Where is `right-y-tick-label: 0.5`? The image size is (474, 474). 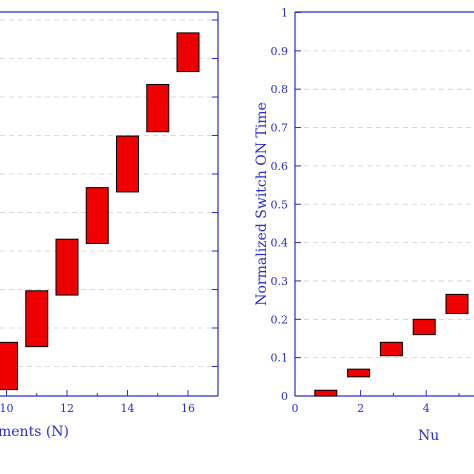 right-y-tick-label: 0.5 is located at coordinates (280, 204).